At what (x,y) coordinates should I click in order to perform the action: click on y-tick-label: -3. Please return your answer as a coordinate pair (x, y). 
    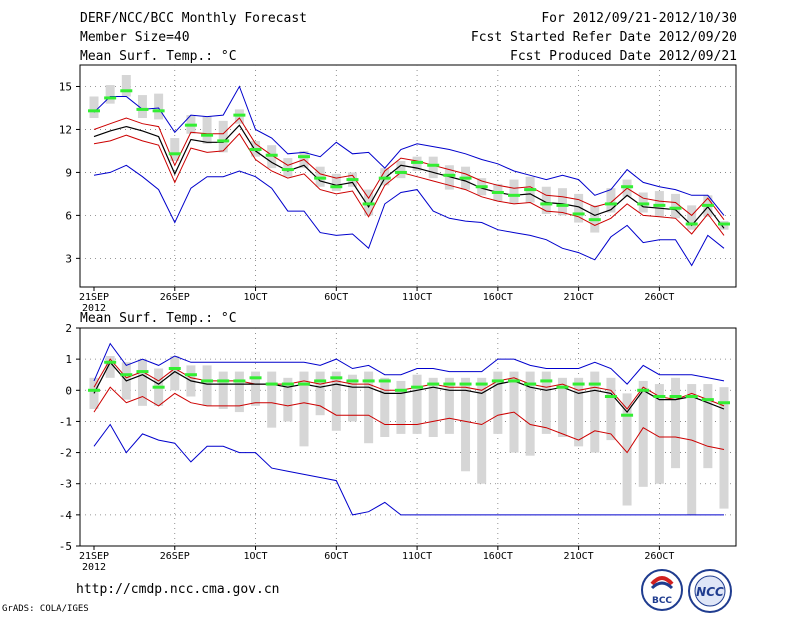
    Looking at the image, I should click on (65, 484).